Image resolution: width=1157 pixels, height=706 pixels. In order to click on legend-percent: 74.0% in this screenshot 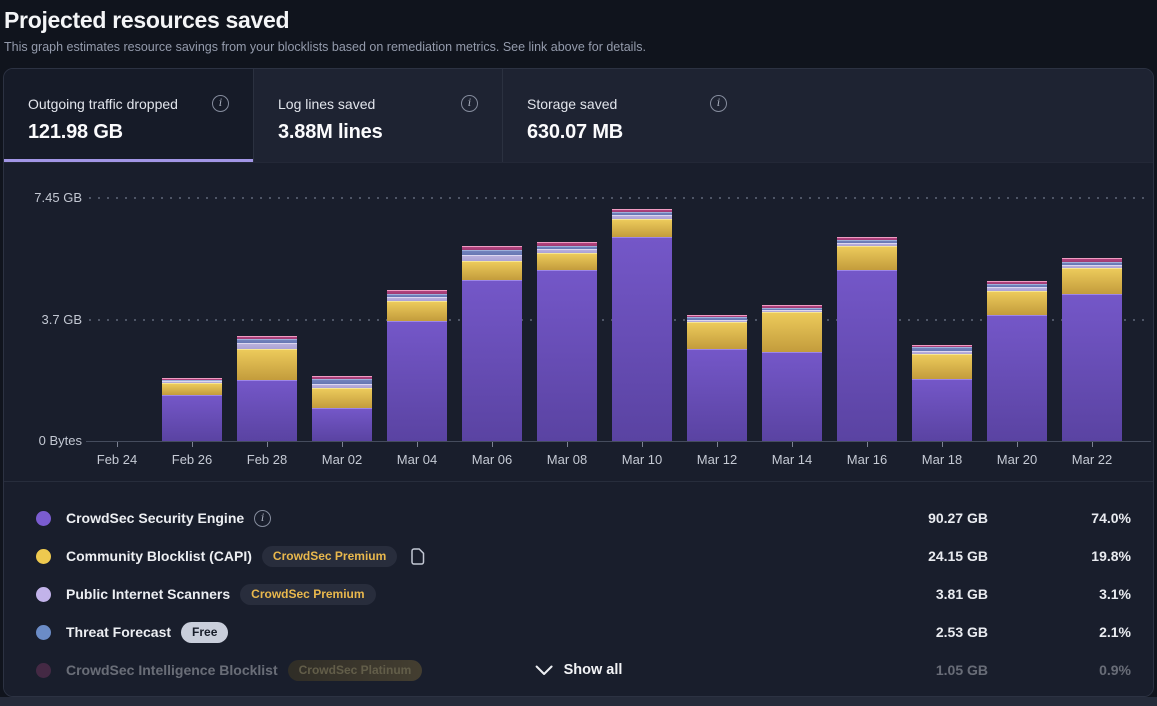, I will do `click(1111, 518)`.